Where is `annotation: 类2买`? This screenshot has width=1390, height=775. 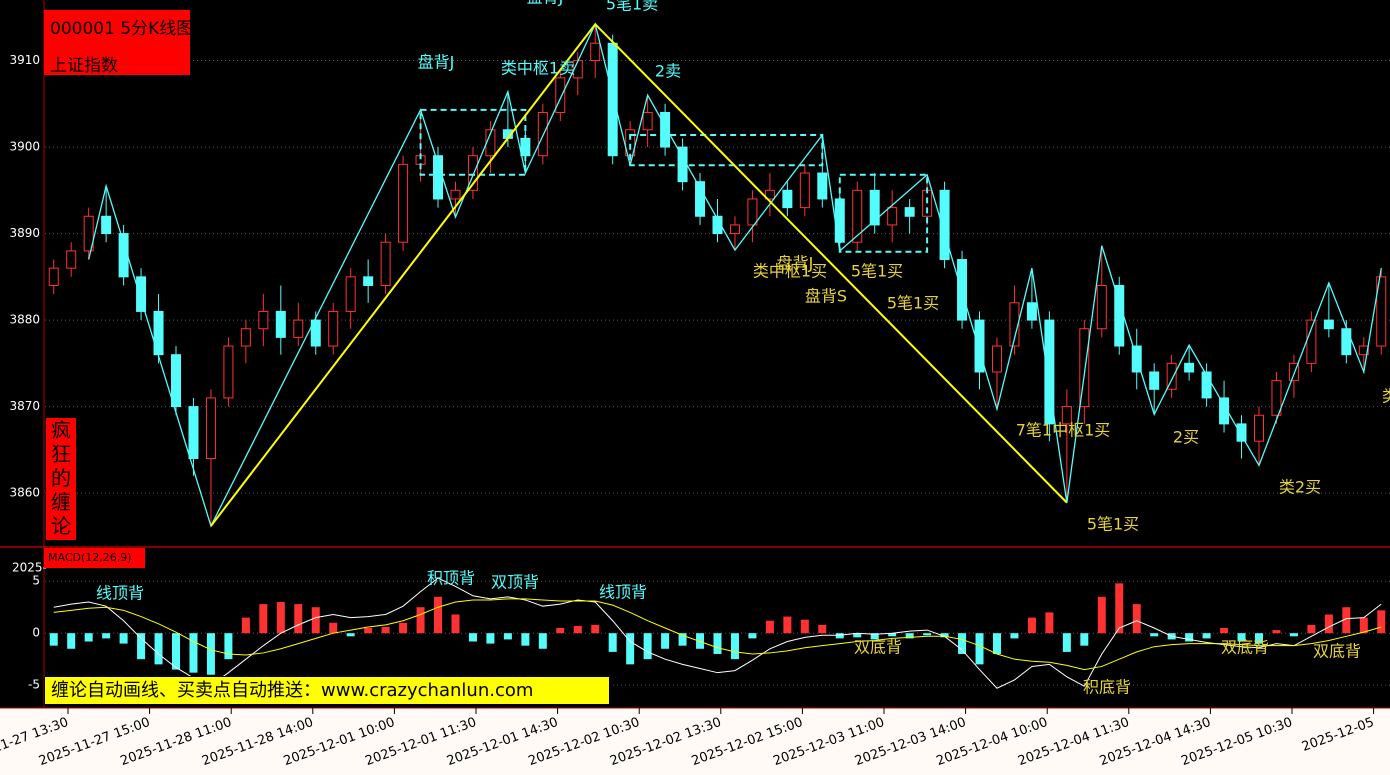 annotation: 类2买 is located at coordinates (1300, 487).